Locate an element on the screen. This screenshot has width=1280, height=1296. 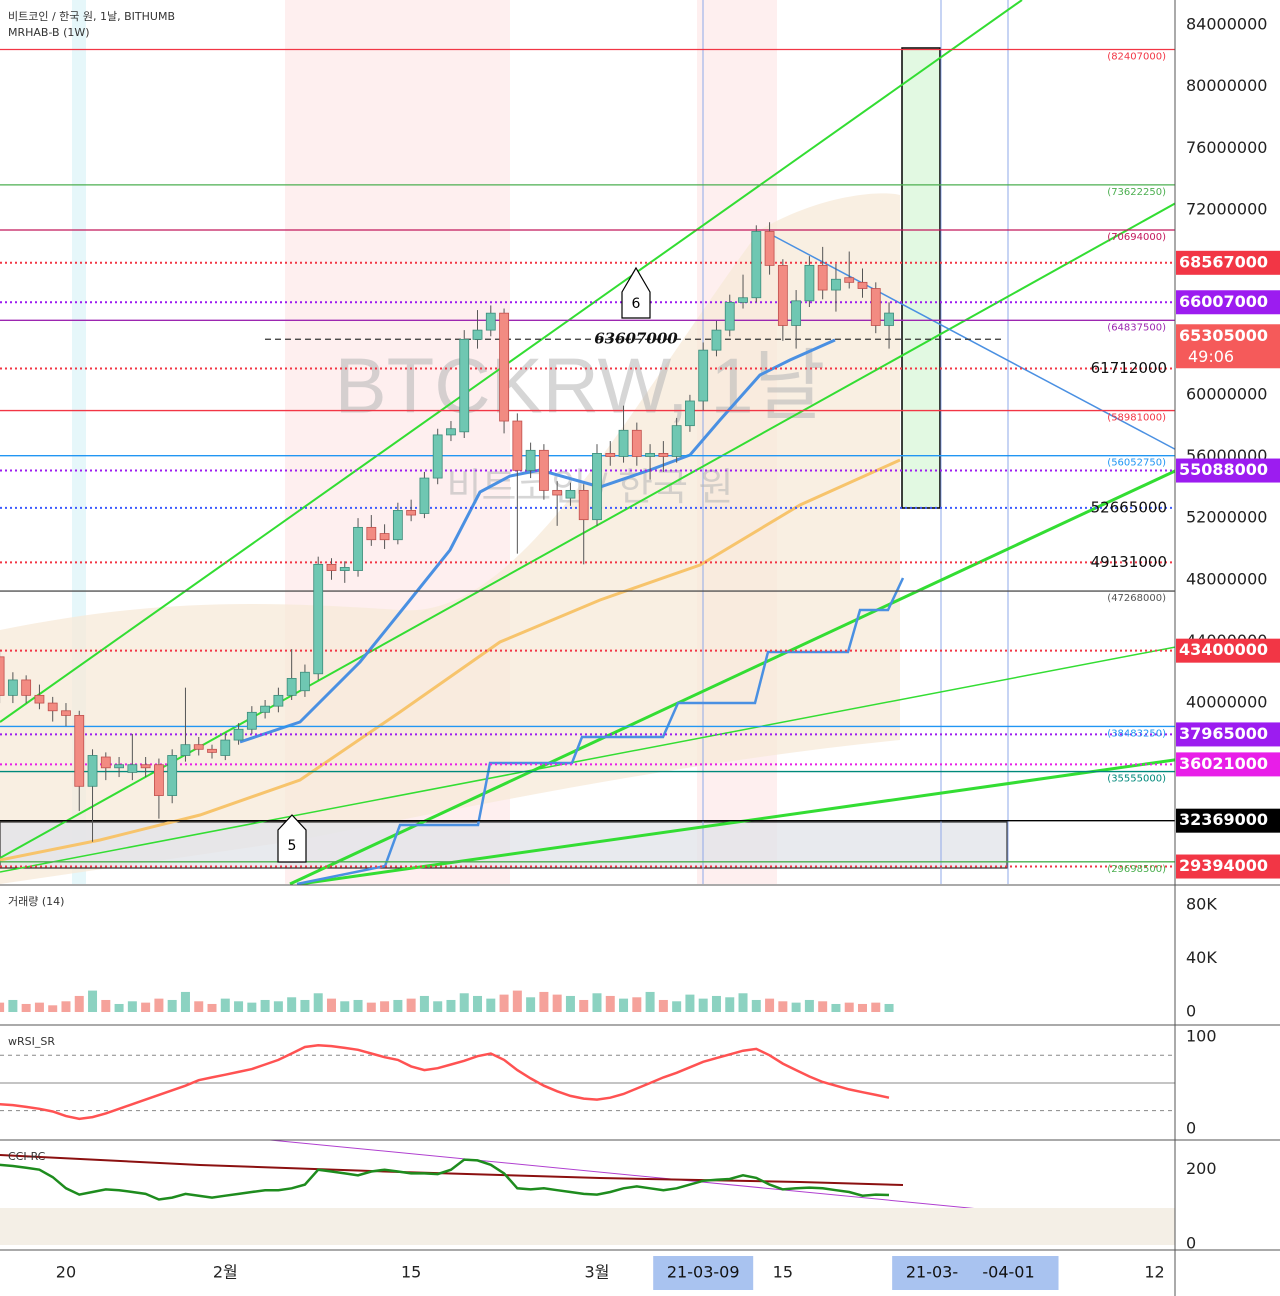
signal-line is located at coordinates (452, 1170).